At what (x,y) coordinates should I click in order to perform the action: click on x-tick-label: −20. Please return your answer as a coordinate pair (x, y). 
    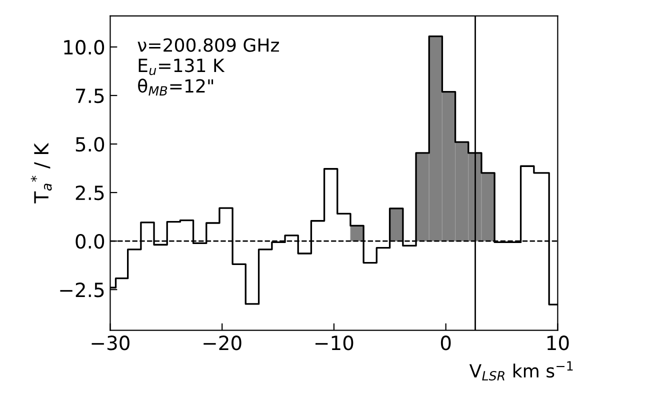
    Looking at the image, I should click on (223, 343).